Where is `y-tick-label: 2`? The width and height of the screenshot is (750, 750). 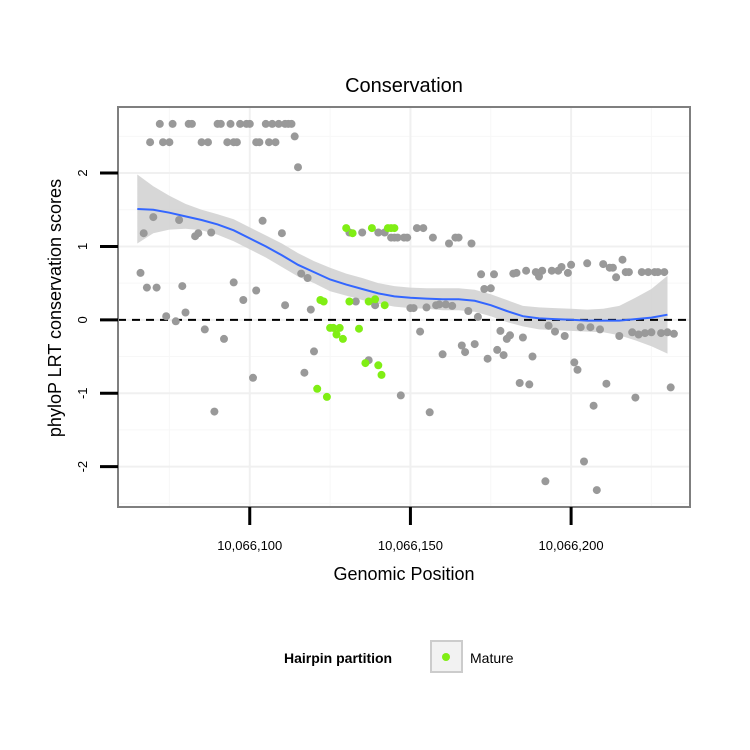 y-tick-label: 2 is located at coordinates (82, 172).